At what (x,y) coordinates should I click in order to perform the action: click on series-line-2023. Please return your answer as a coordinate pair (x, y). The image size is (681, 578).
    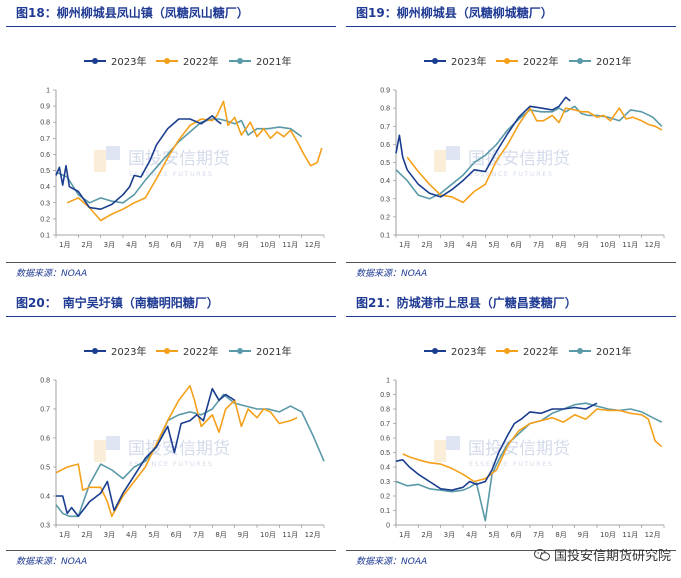
    Looking at the image, I should click on (146, 452).